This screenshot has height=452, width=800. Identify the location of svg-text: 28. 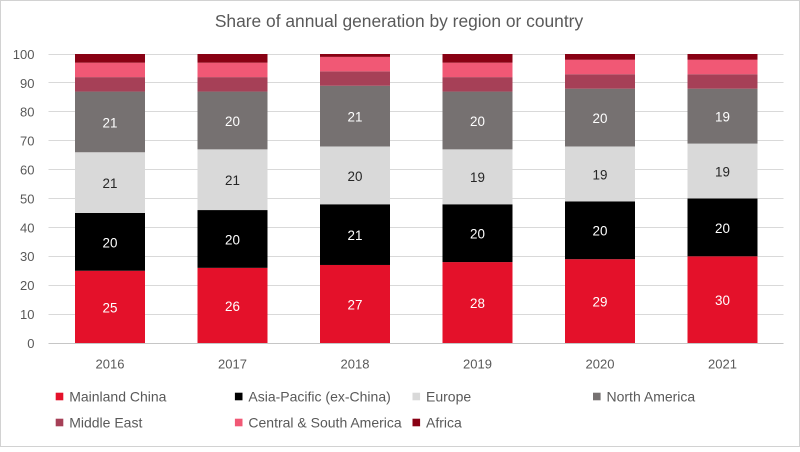
(477, 303).